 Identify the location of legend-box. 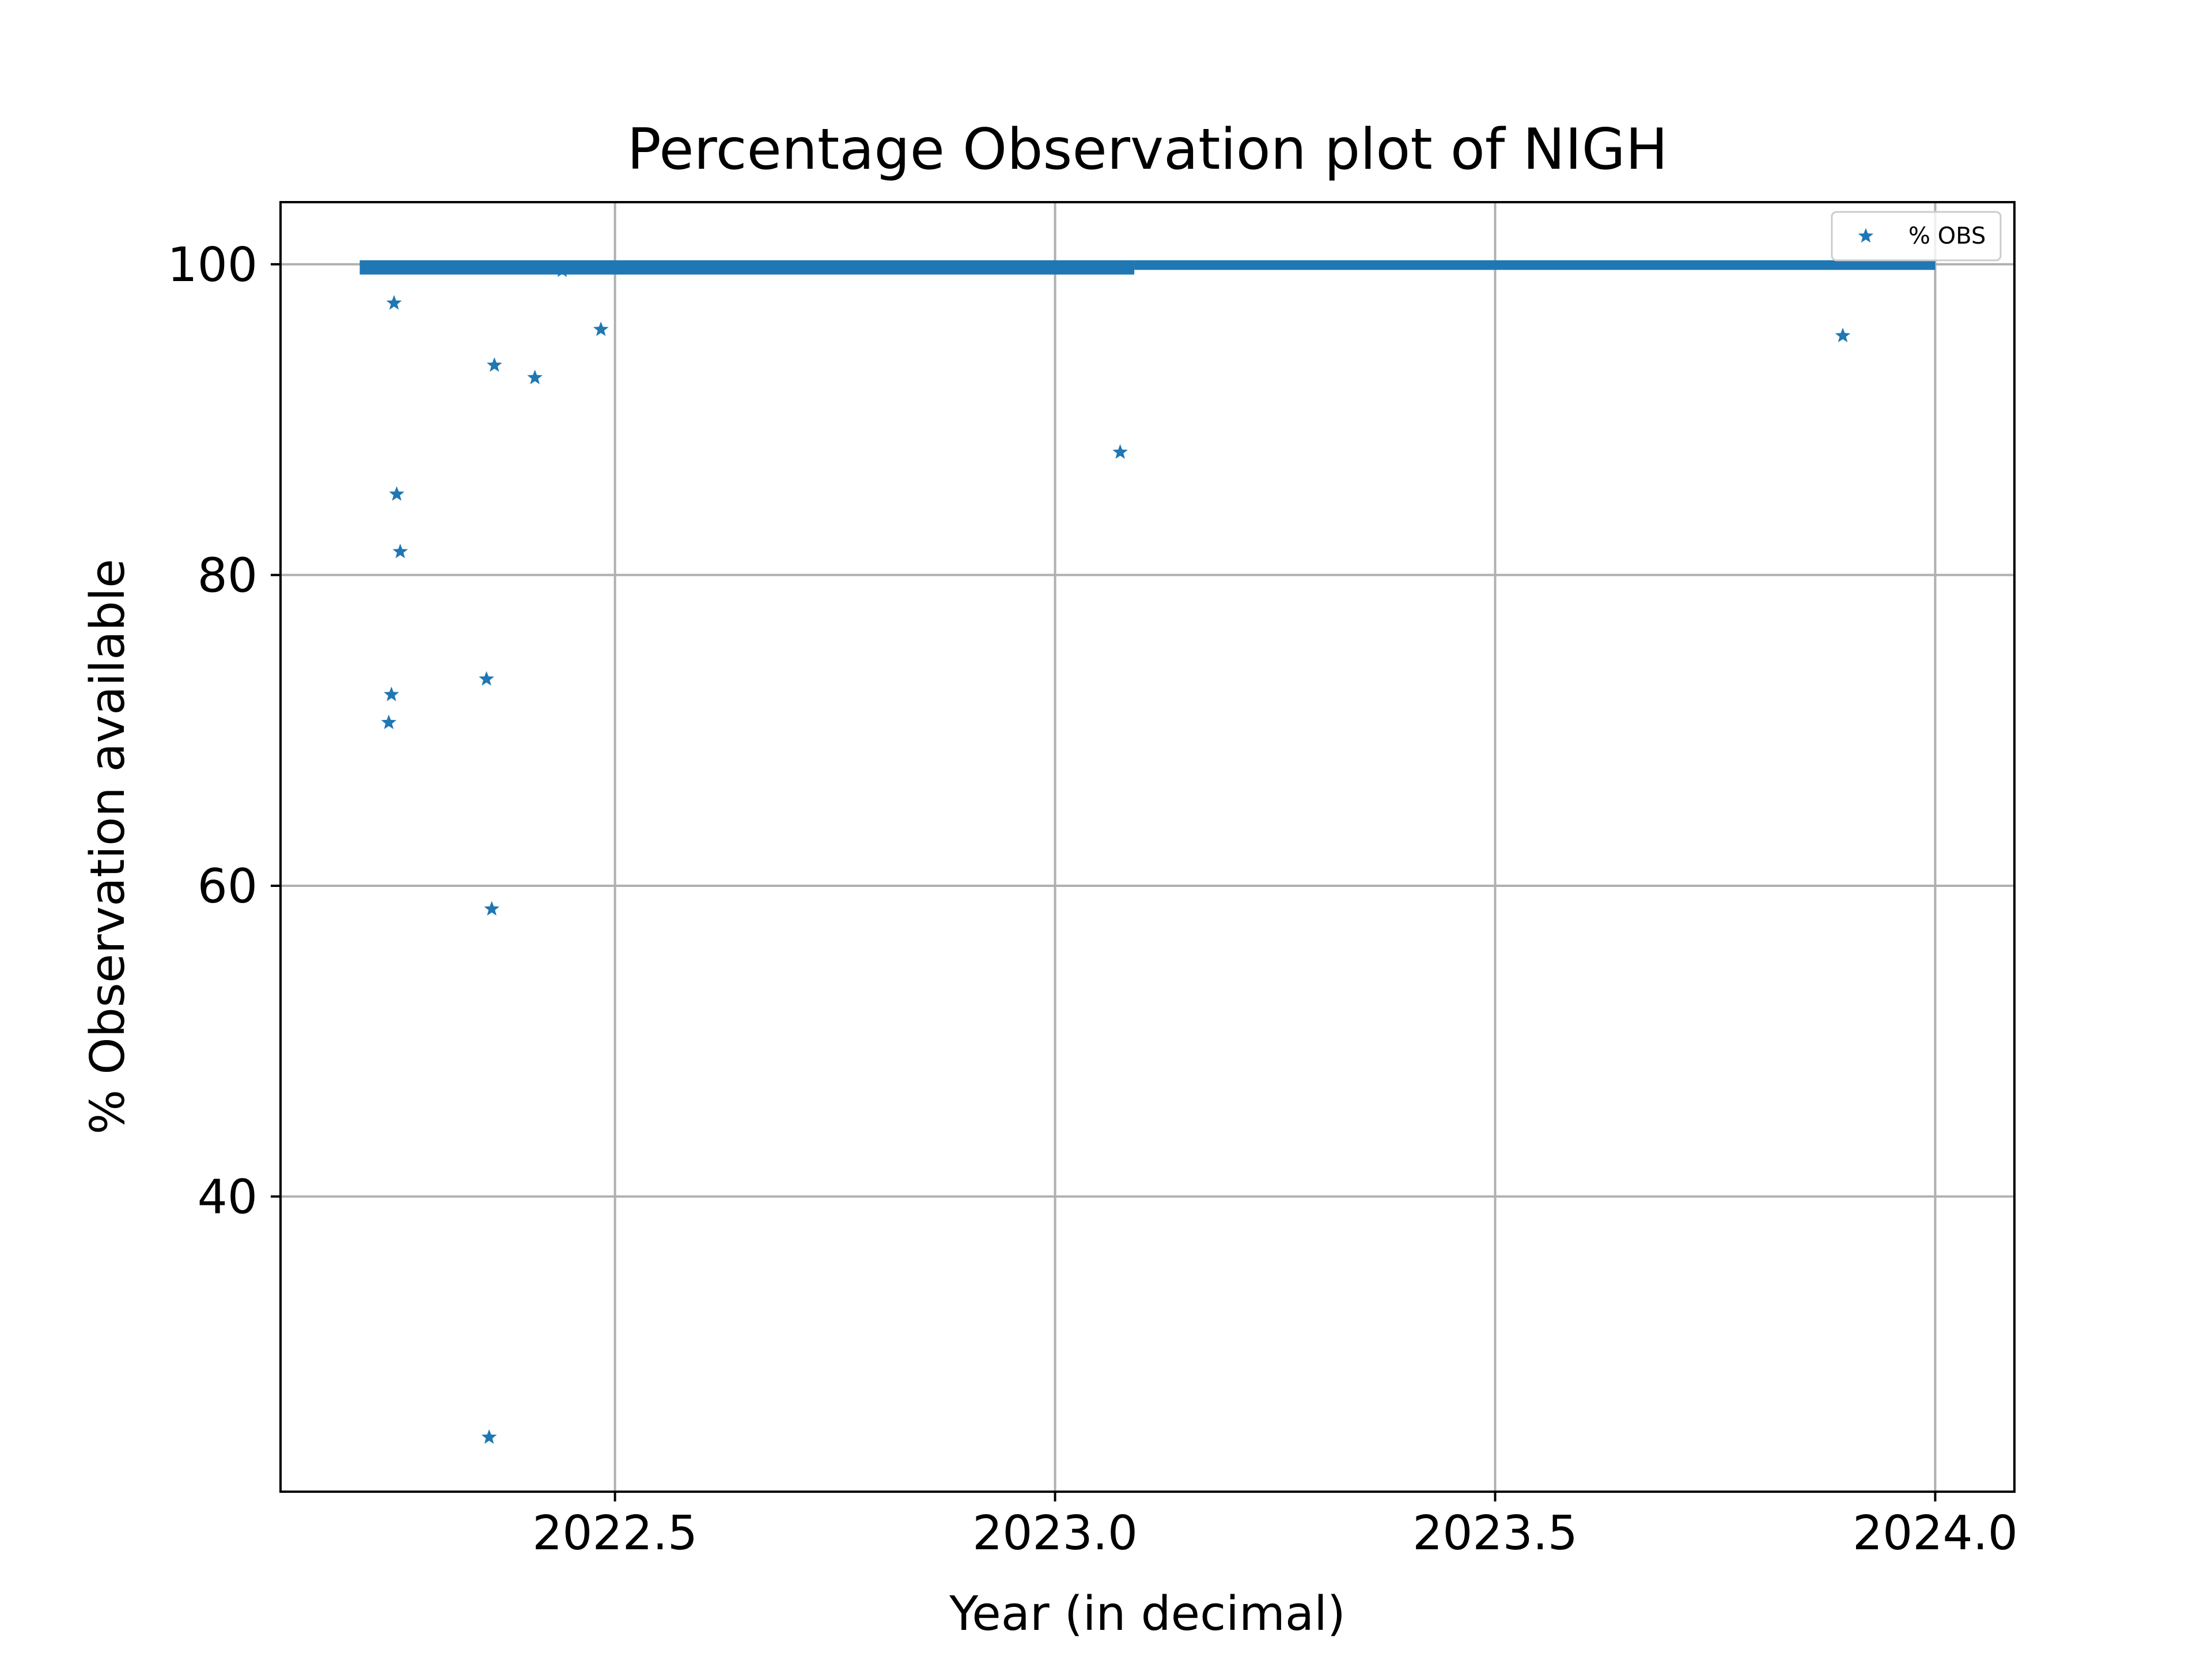
(1916, 236).